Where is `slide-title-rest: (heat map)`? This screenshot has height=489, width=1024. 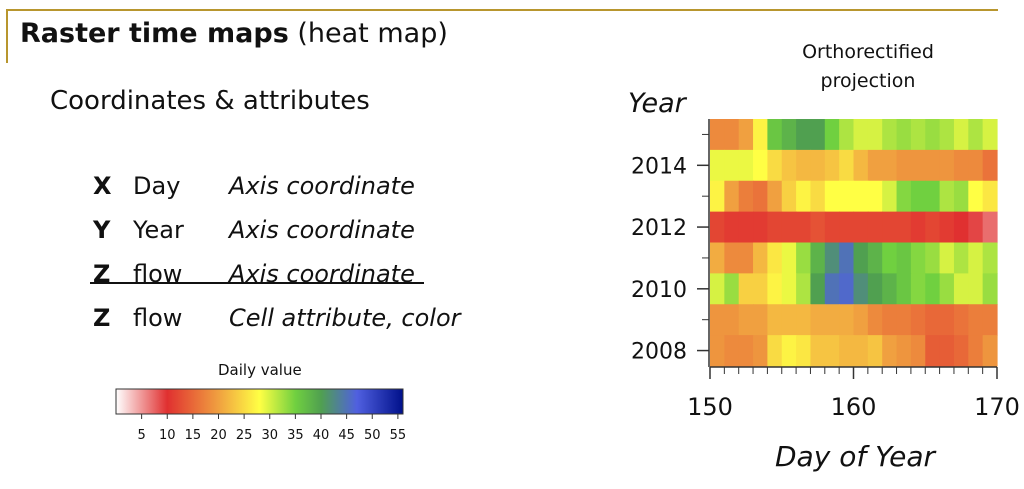
slide-title-rest: (heat map) is located at coordinates (372, 33).